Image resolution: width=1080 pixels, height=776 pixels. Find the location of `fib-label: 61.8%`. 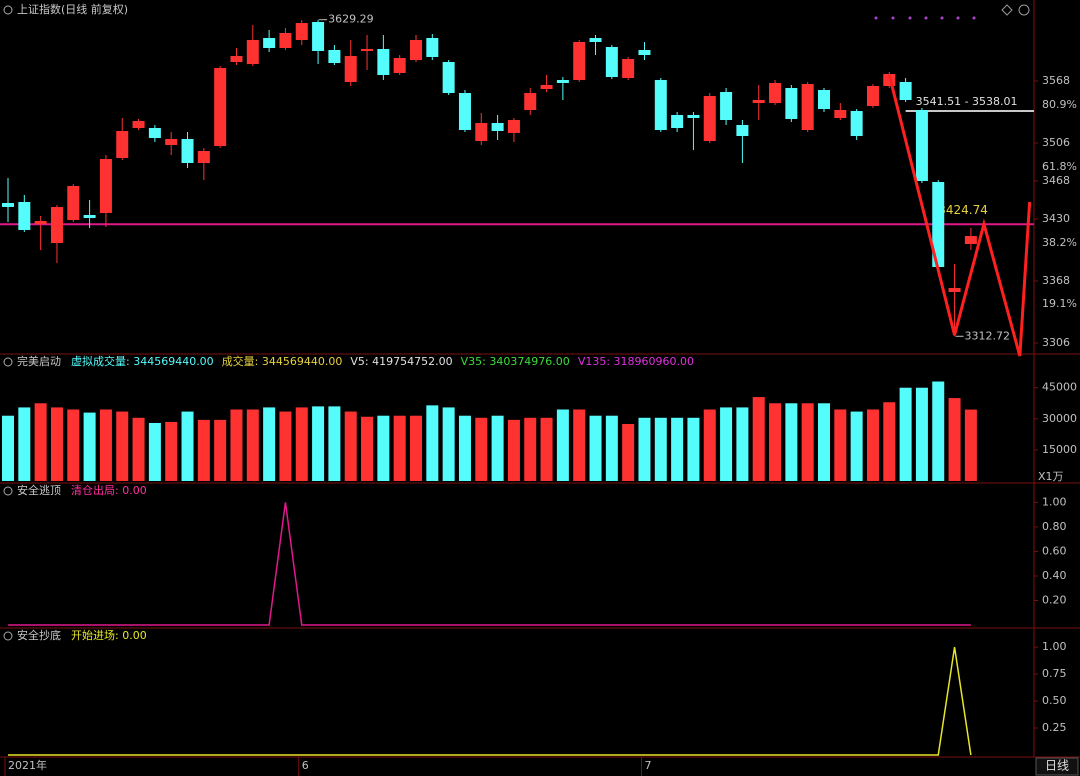

fib-label: 61.8% is located at coordinates (1059, 166).